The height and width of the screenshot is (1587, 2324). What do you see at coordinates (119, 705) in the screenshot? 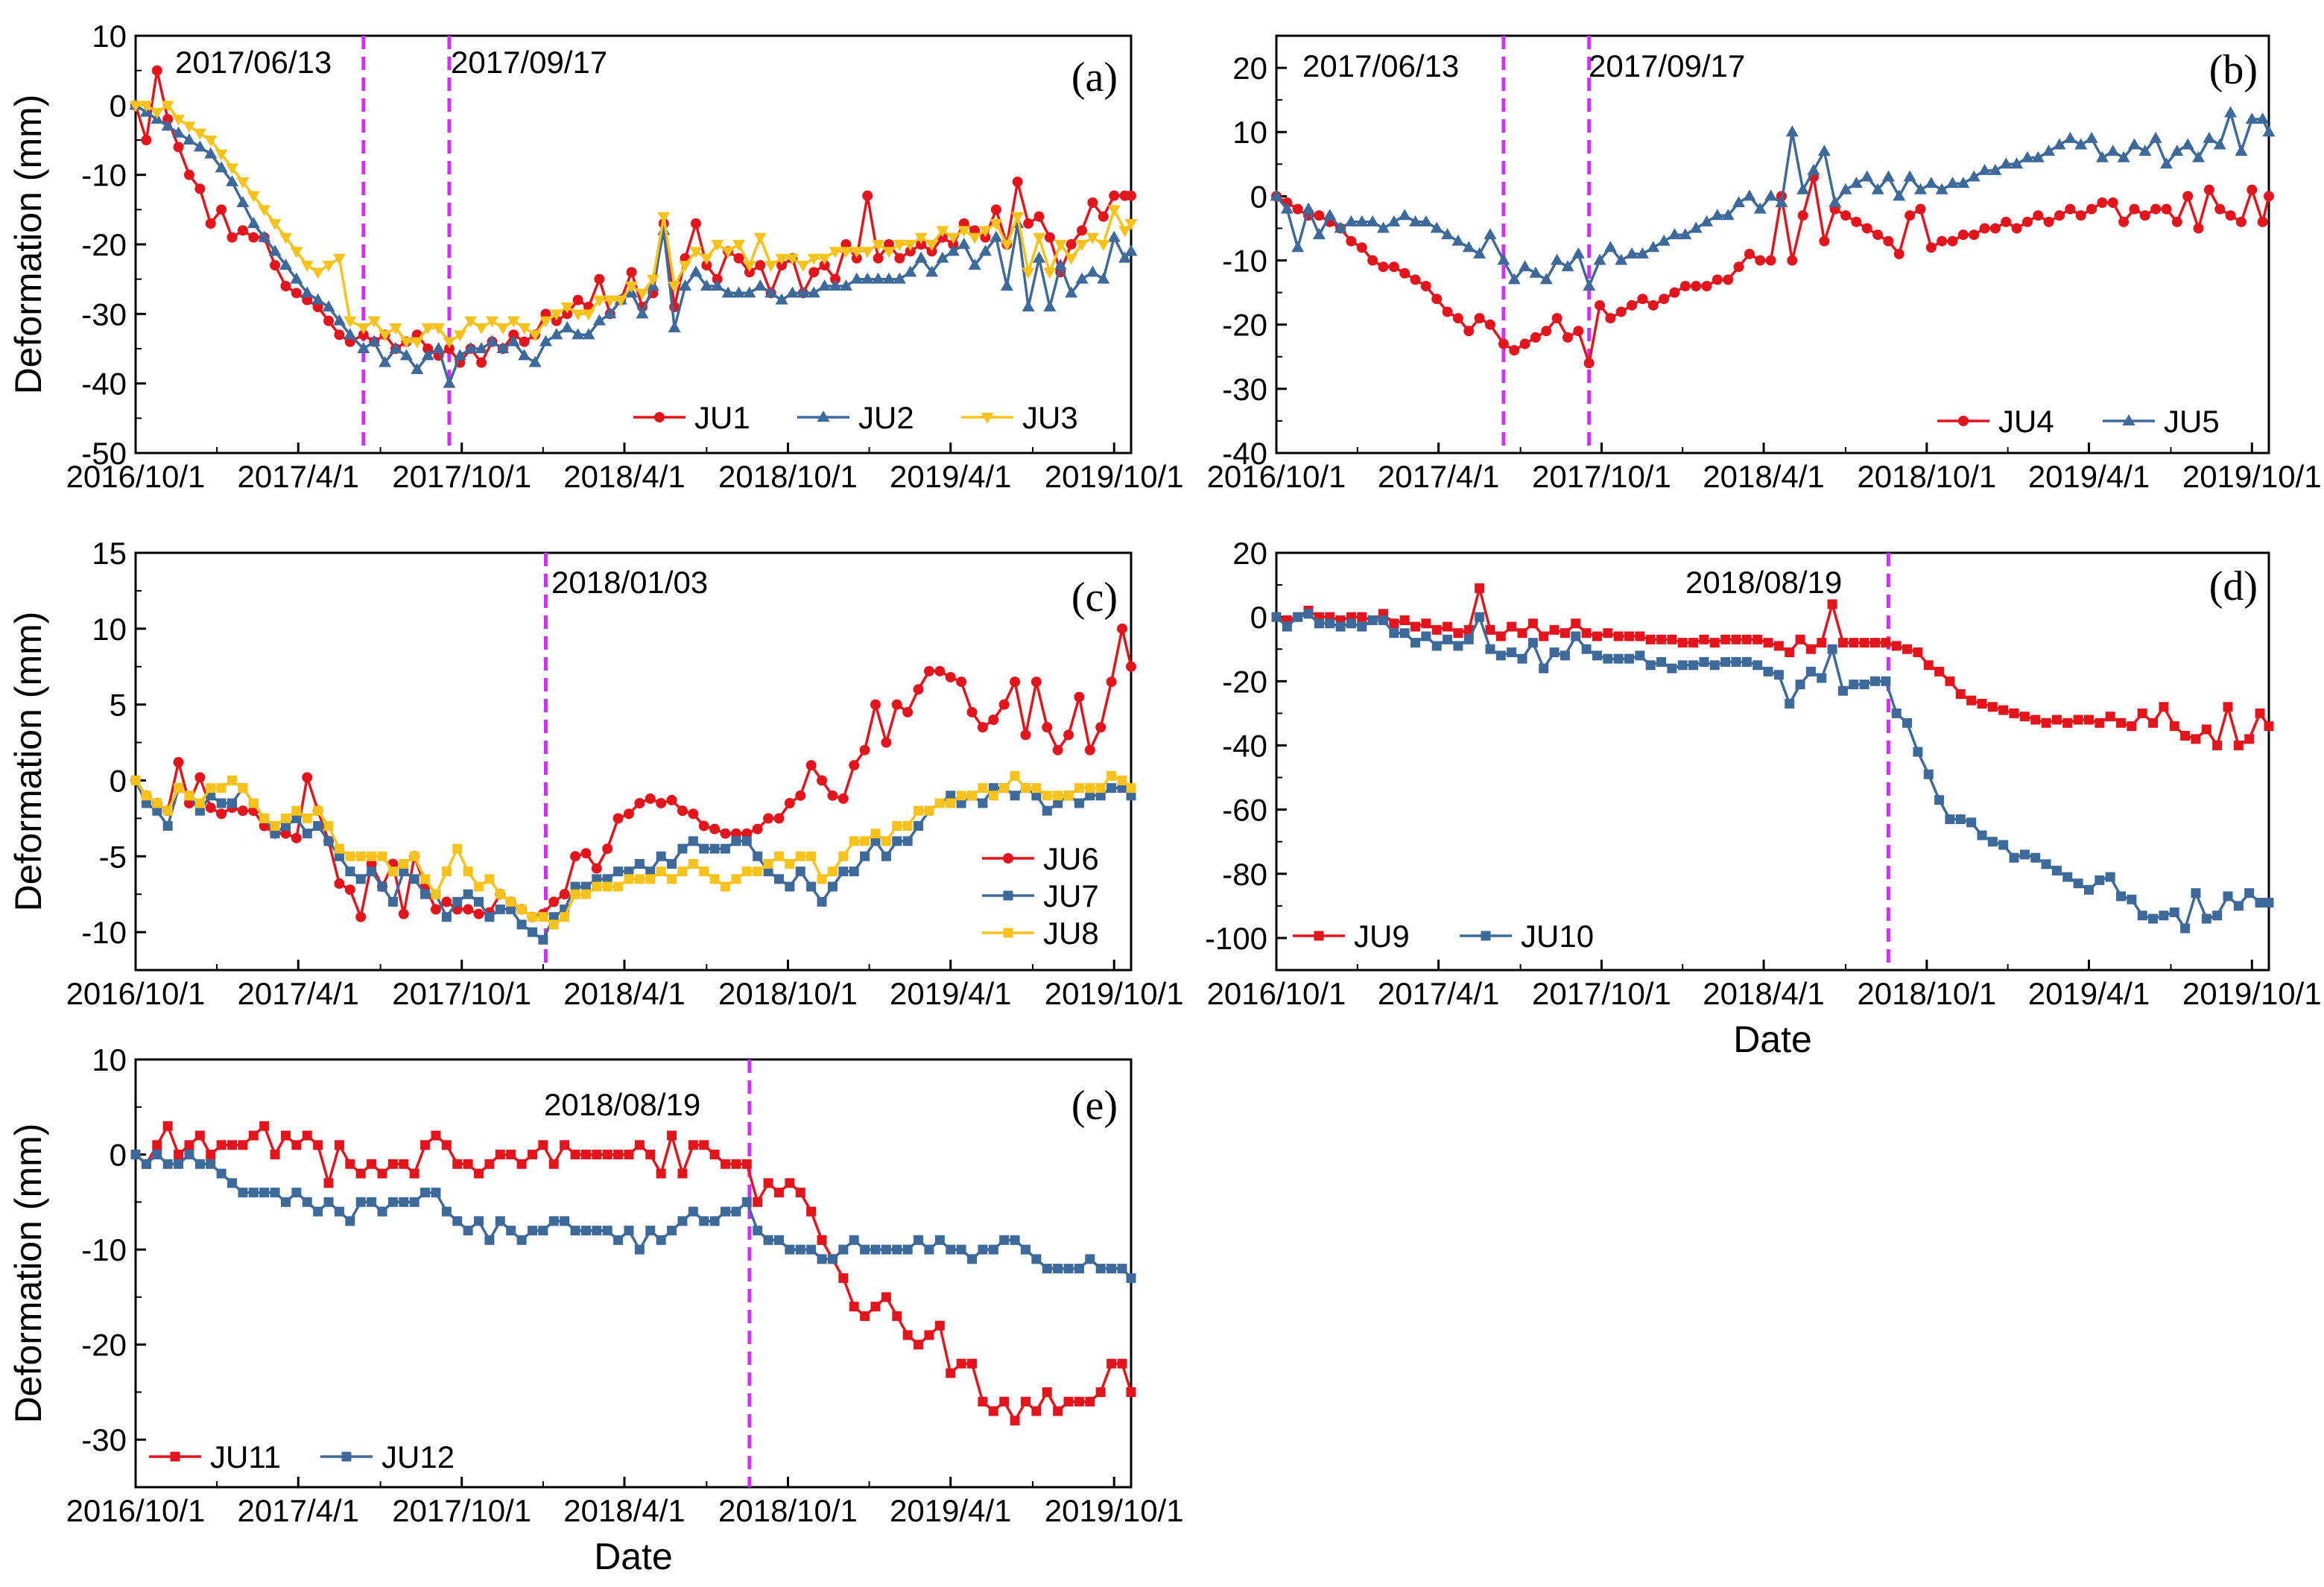
I see `y-tick-label: 5` at bounding box center [119, 705].